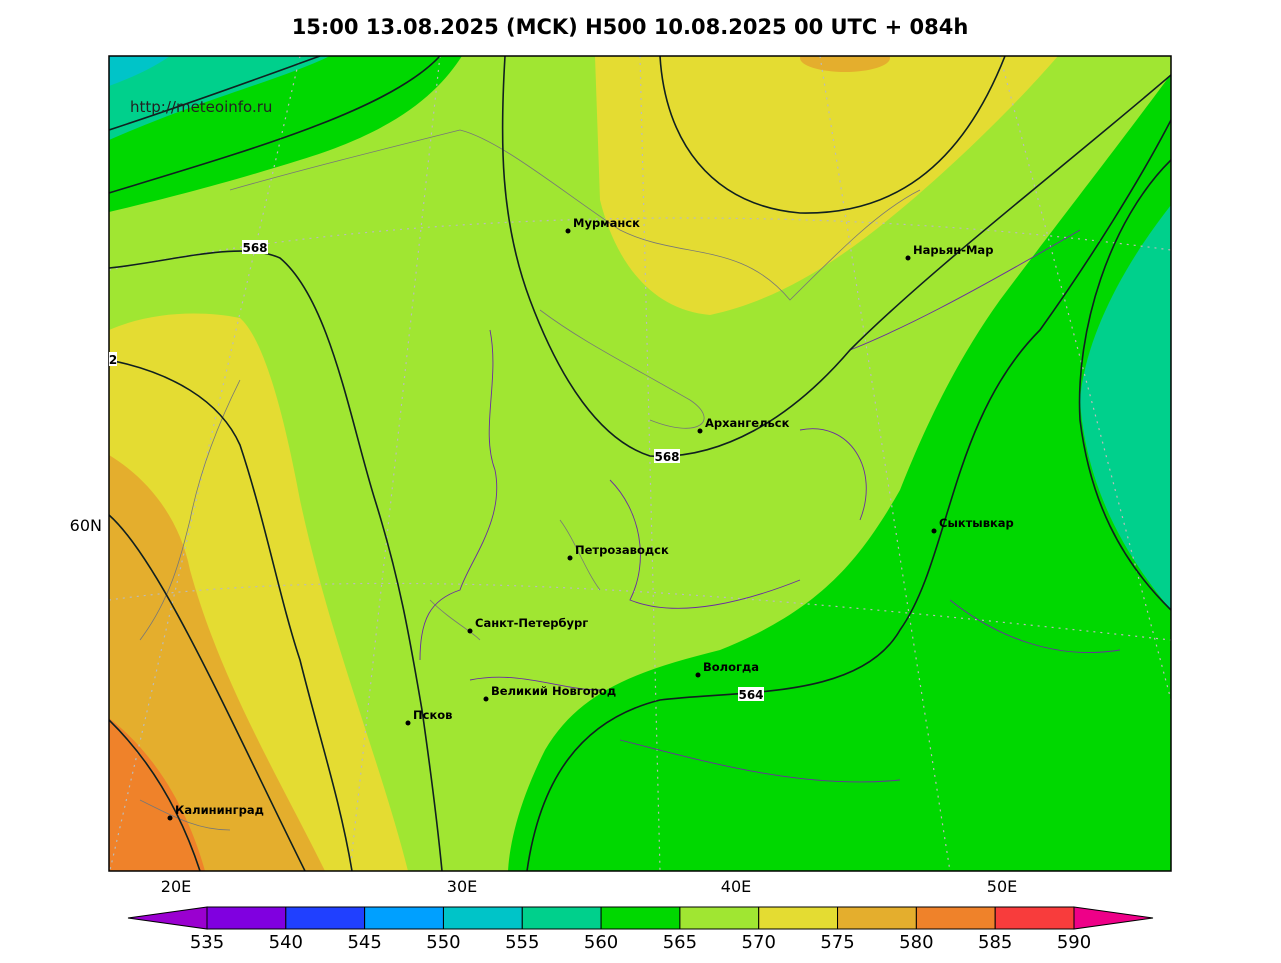 The width and height of the screenshot is (1281, 963). Describe the element at coordinates (1074, 942) in the screenshot. I see `colorbar-tick-label: 590` at that location.